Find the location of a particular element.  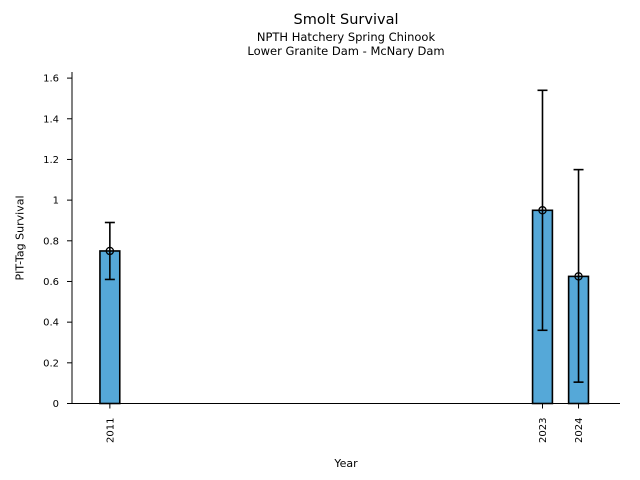

x-tick-label-2024: 2024 is located at coordinates (579, 430).